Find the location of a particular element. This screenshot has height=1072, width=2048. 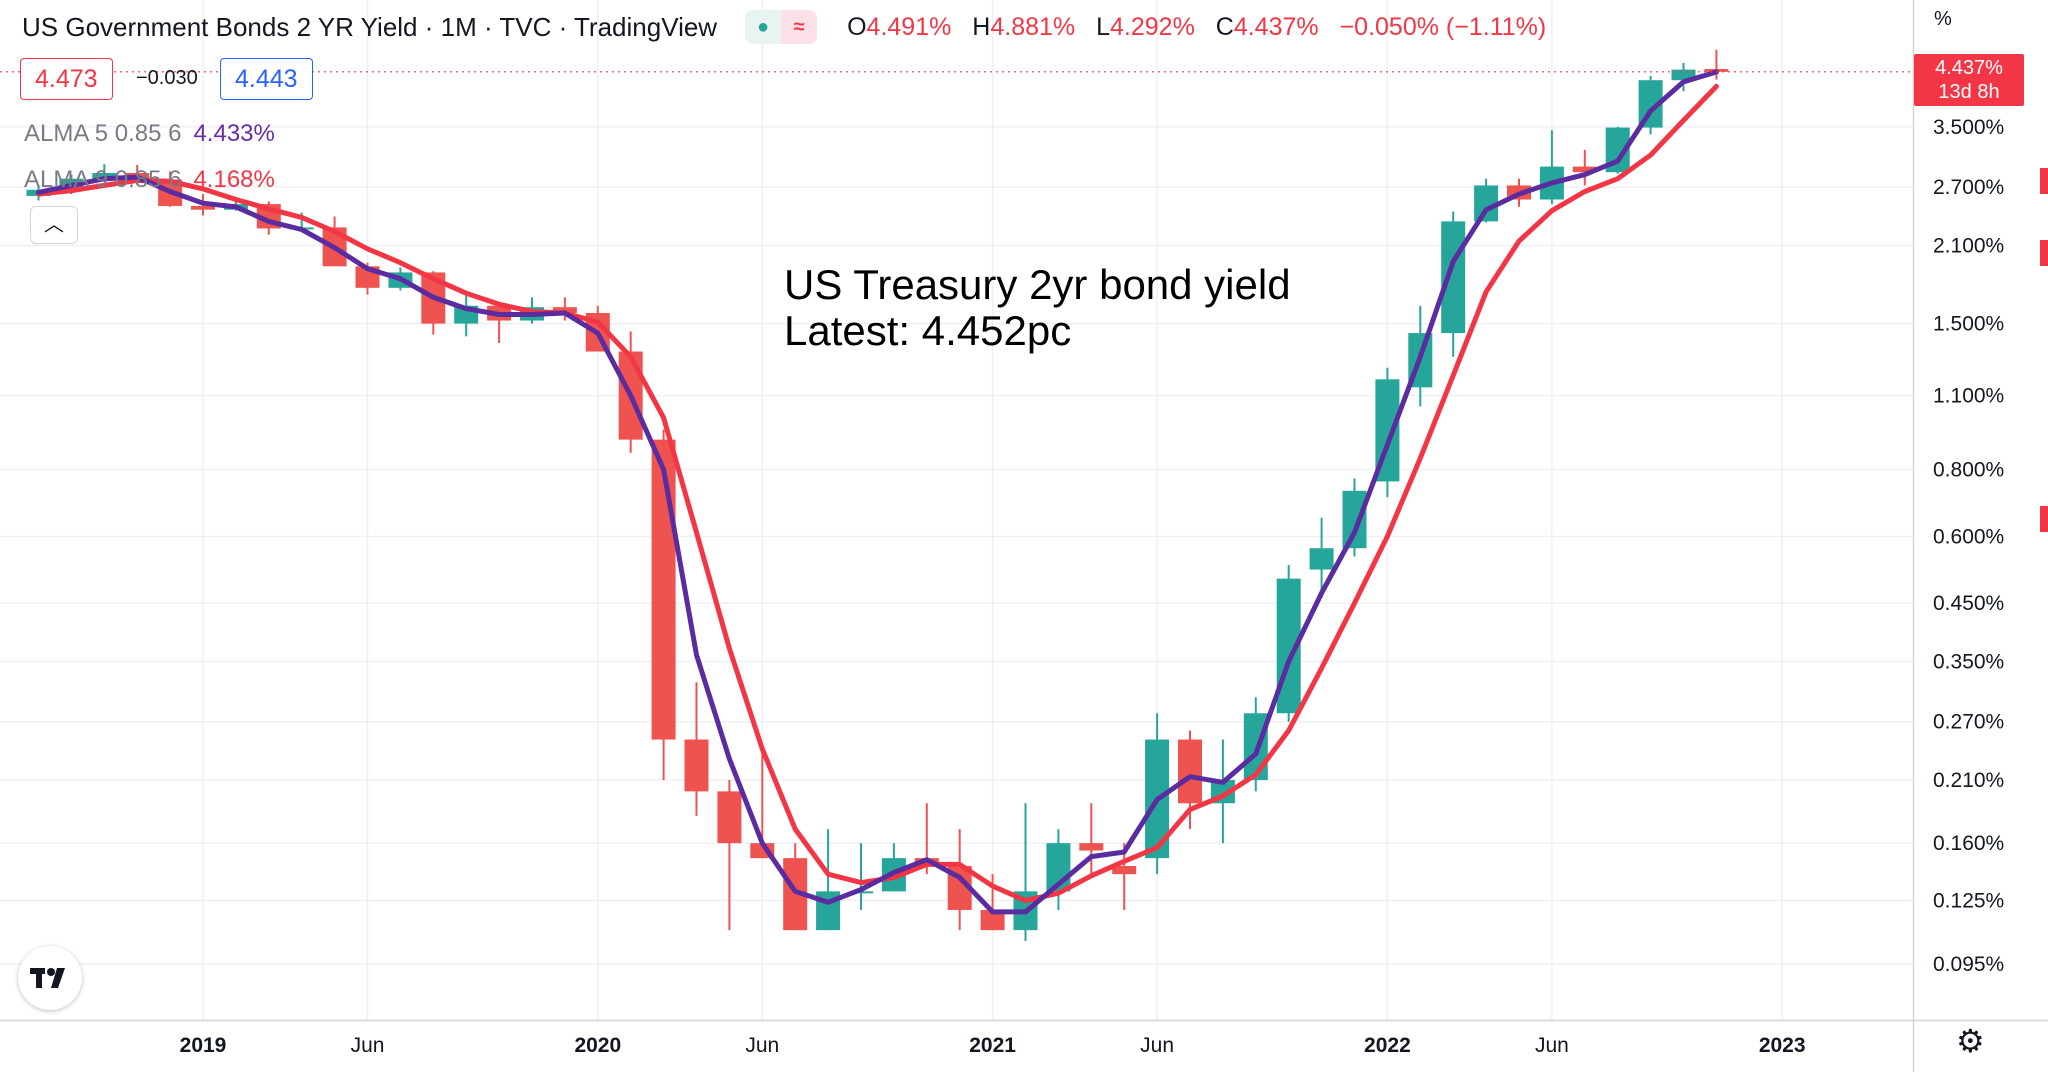

indicator-name: ALMA 5 0.85 6 is located at coordinates (103, 133).